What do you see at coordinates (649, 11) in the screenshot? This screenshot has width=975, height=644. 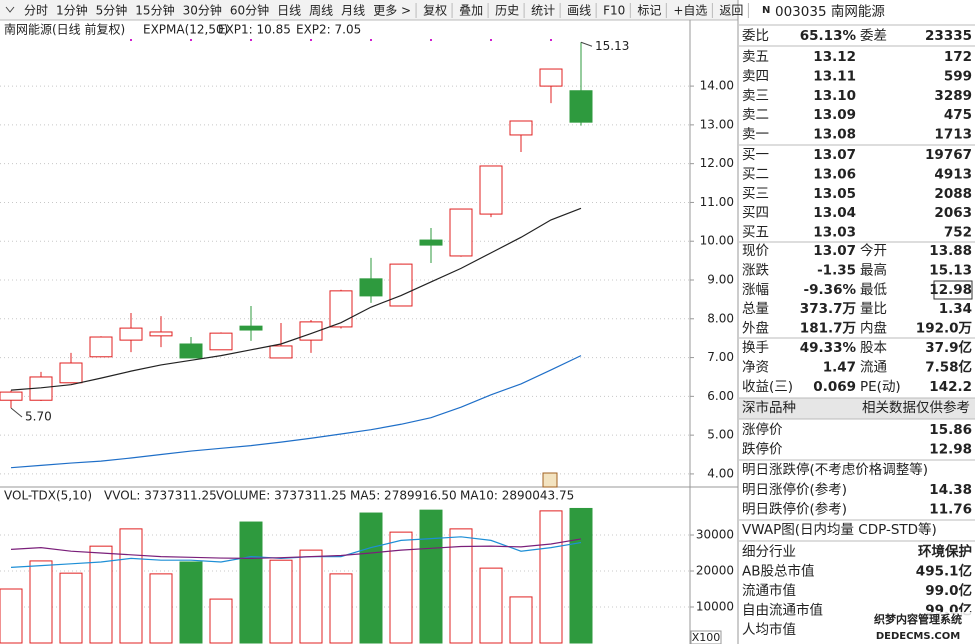 I see `toolbar-item: 标记` at bounding box center [649, 11].